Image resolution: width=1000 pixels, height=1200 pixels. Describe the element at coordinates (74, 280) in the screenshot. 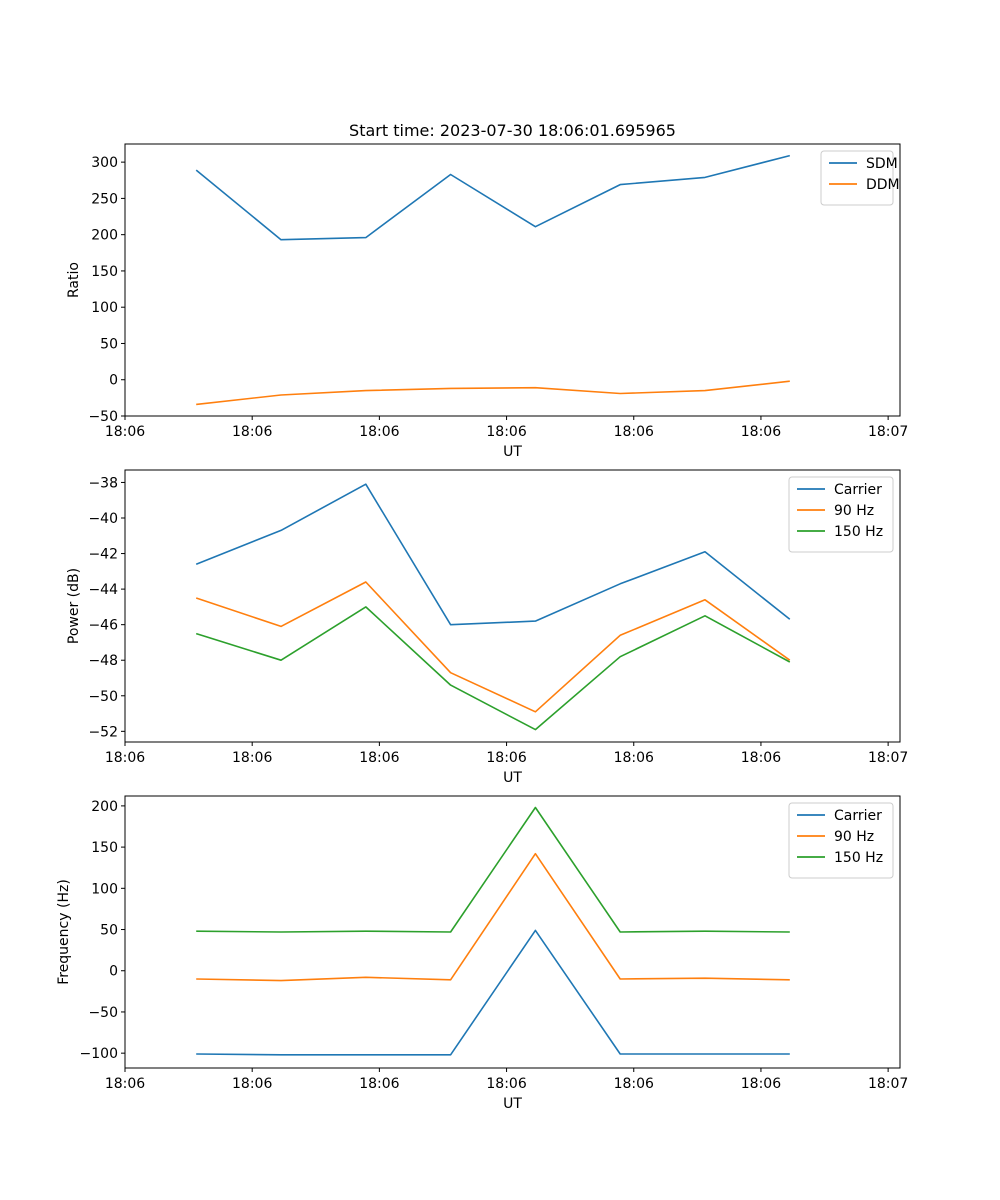

I see `y-axis-label: Ratio` at that location.